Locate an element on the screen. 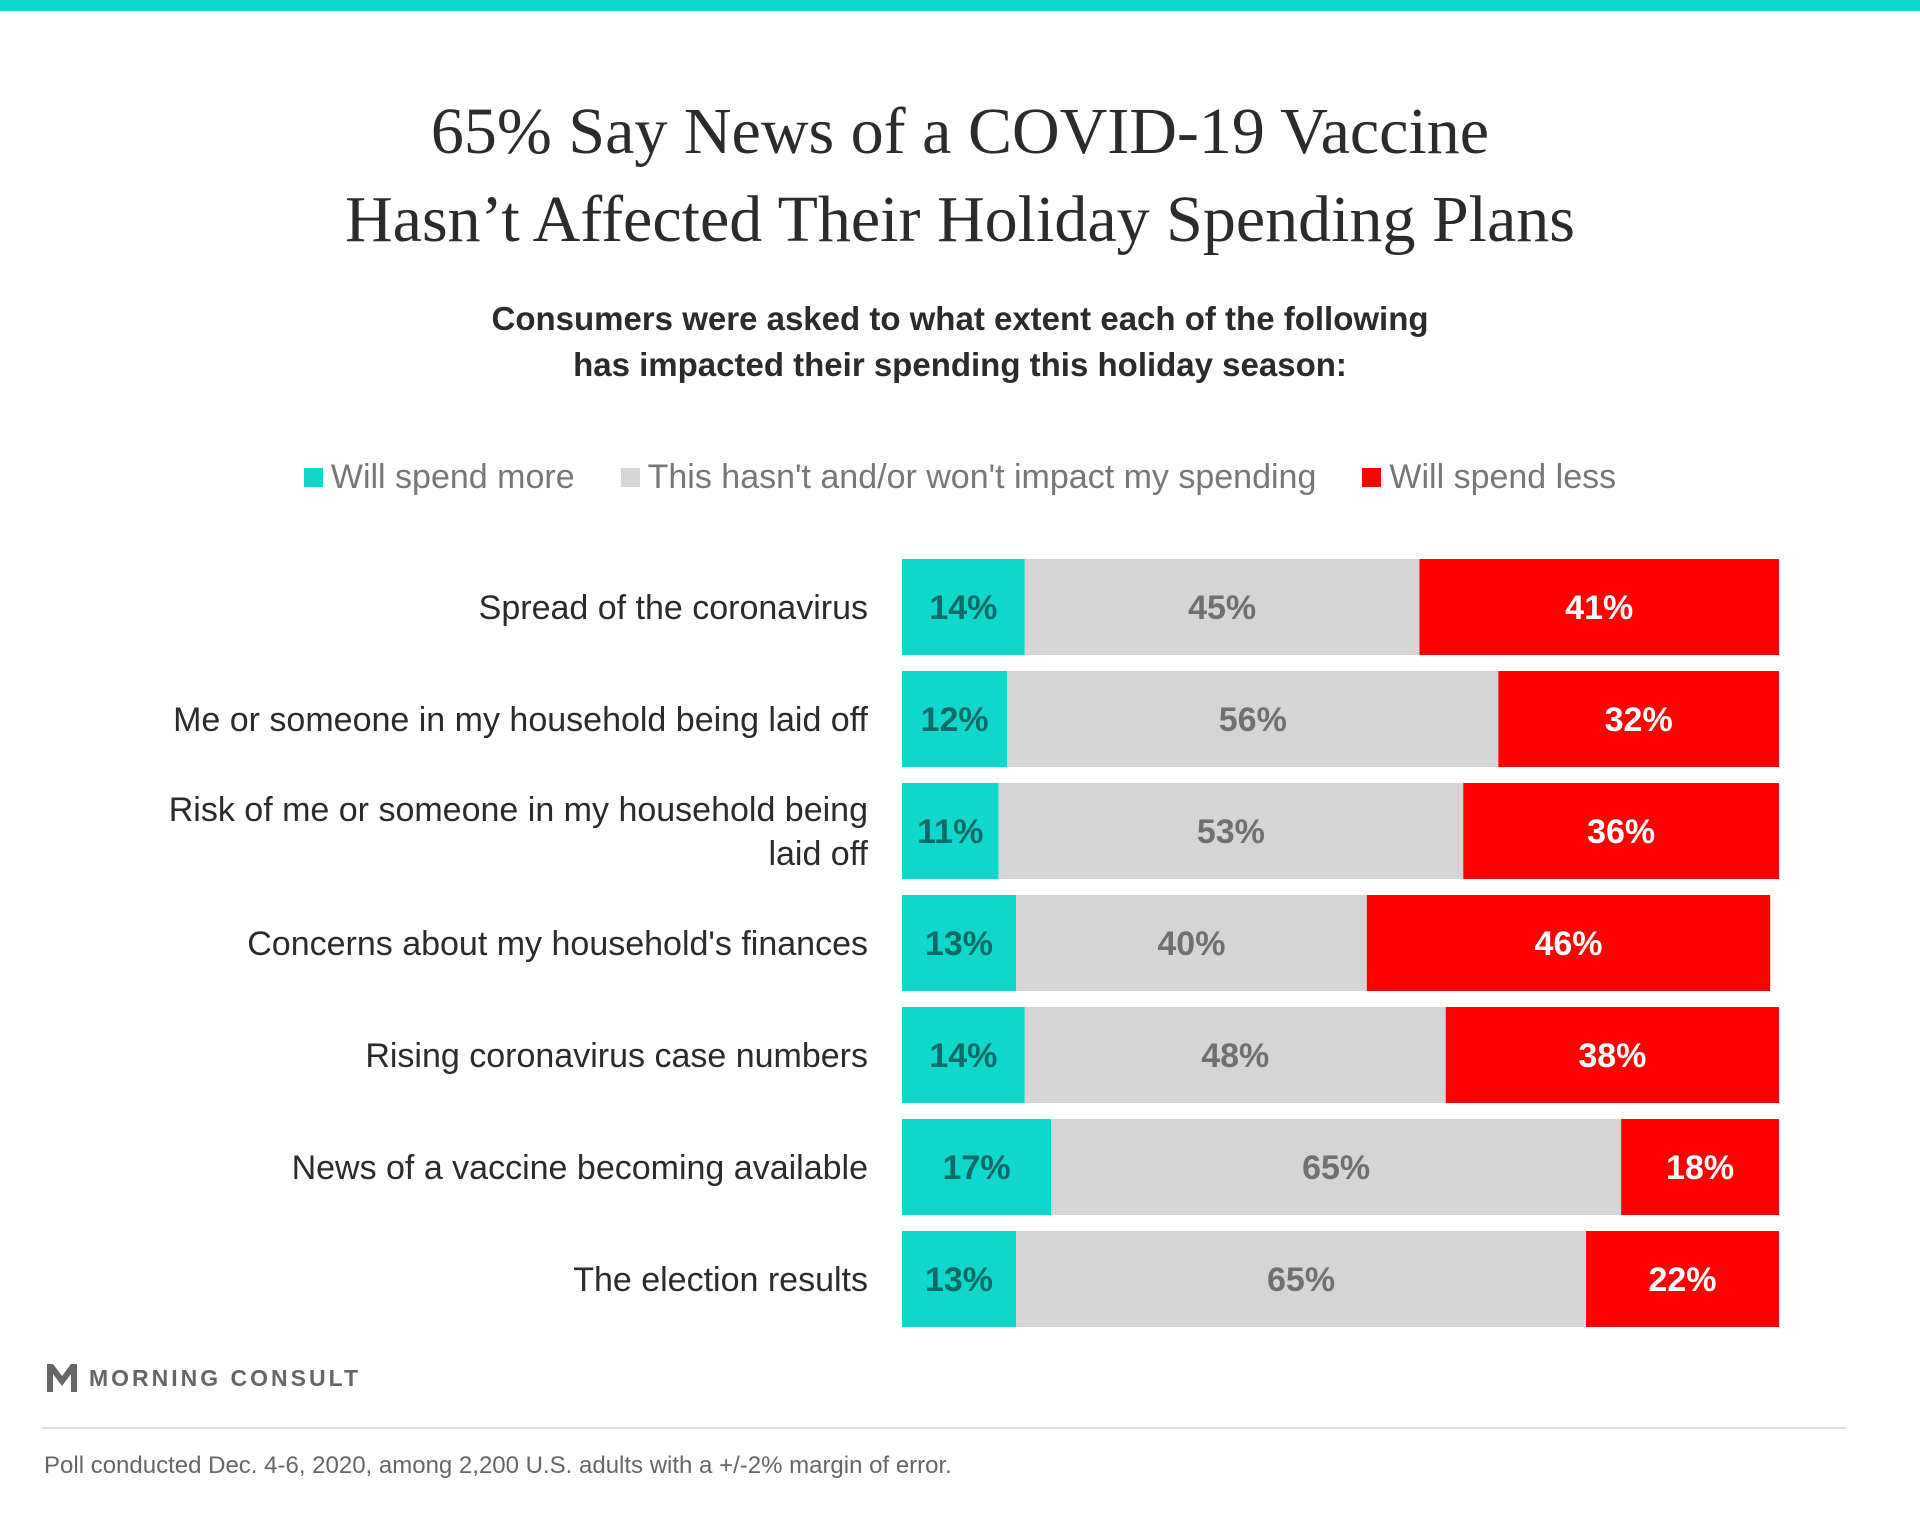 Image resolution: width=1920 pixels, height=1536 pixels. data-label-less: 22% is located at coordinates (1682, 1280).